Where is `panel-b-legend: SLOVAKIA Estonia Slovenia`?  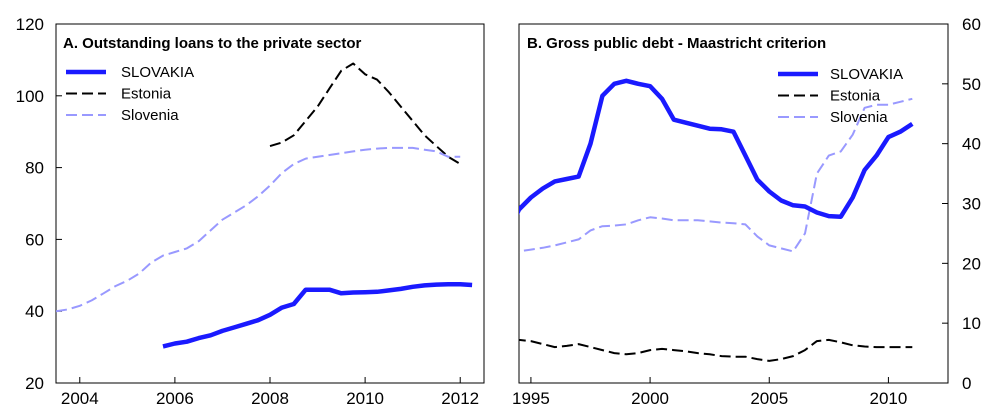
panel-b-legend: SLOVAKIA Estonia Slovenia is located at coordinates (840, 96).